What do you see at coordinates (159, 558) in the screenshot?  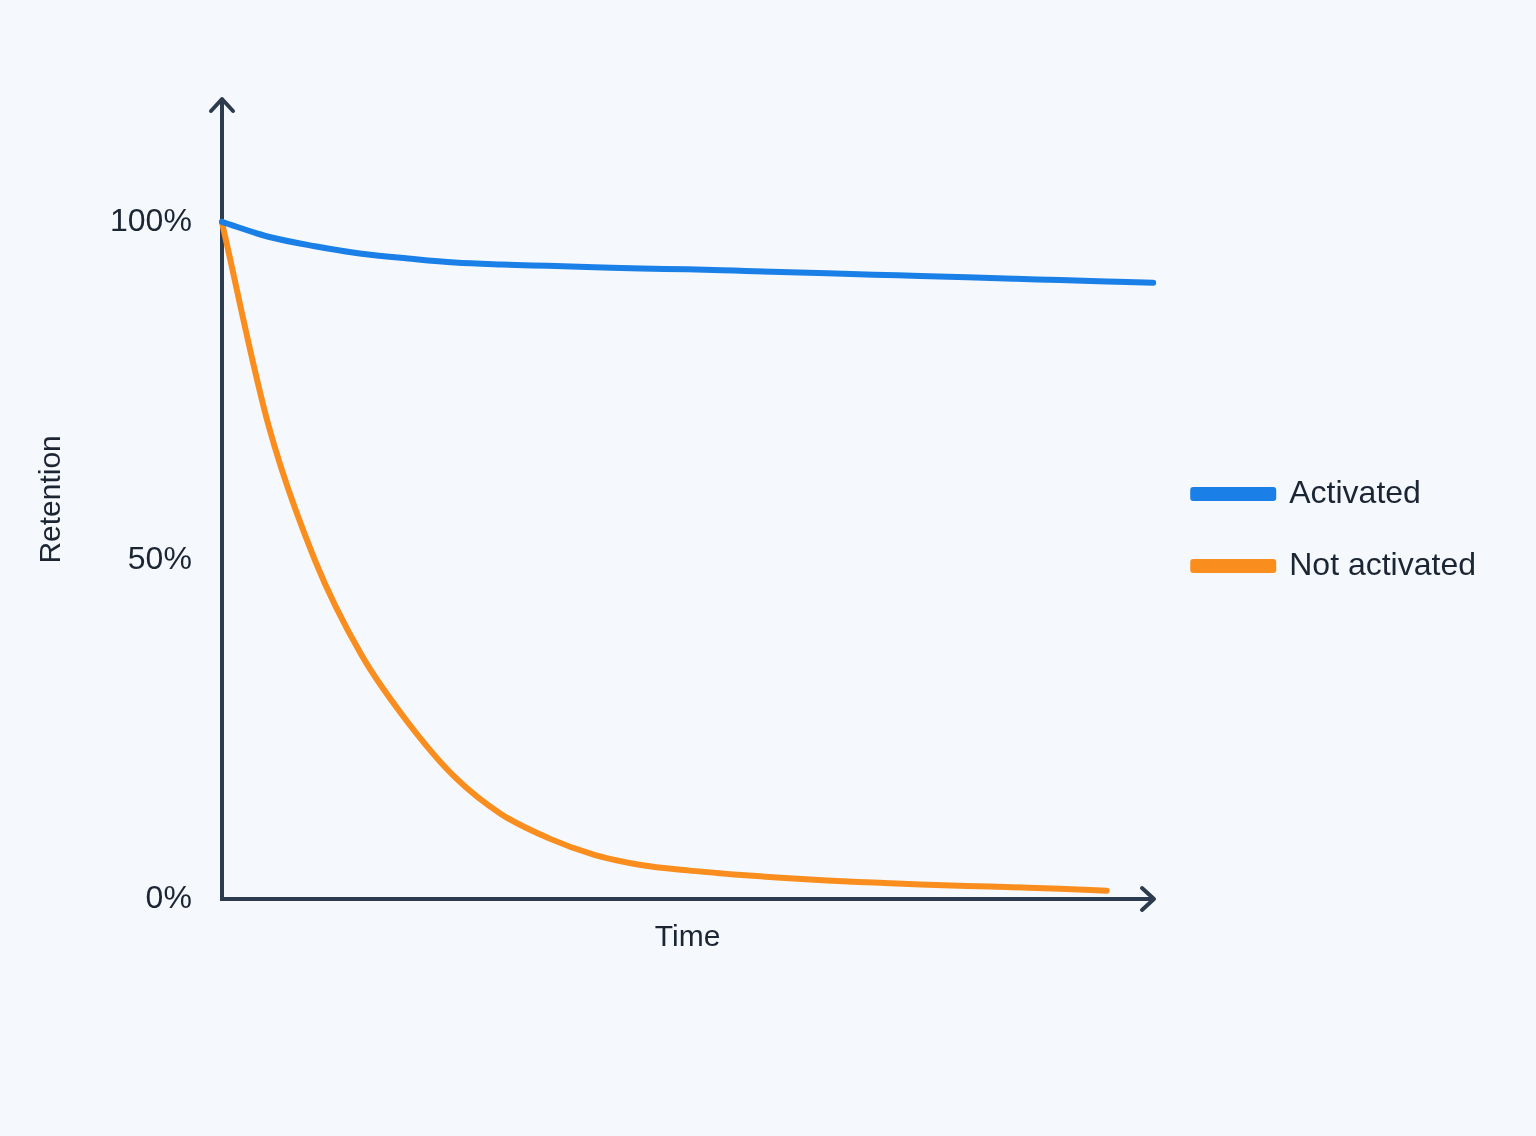 I see `y-tick-label: 50%` at bounding box center [159, 558].